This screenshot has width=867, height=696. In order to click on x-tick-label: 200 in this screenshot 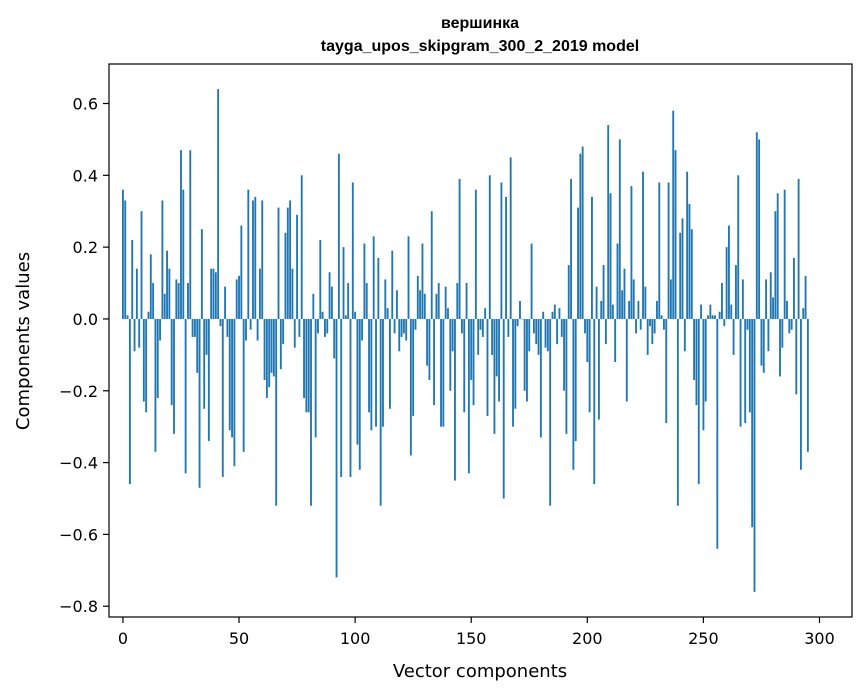, I will do `click(587, 638)`.